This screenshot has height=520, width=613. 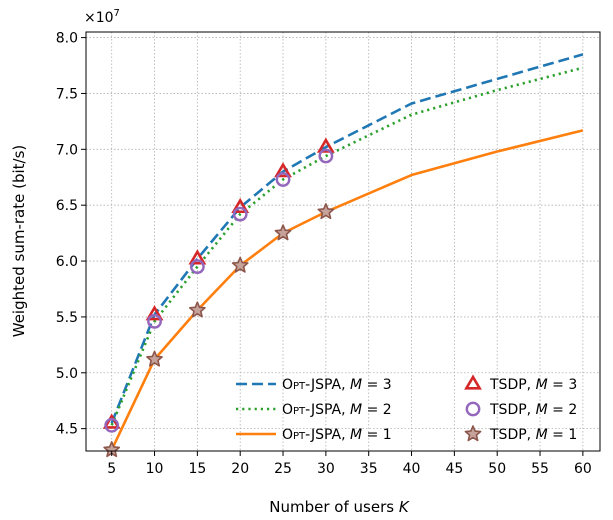 I want to click on x-tick-label: 55, so click(x=540, y=469).